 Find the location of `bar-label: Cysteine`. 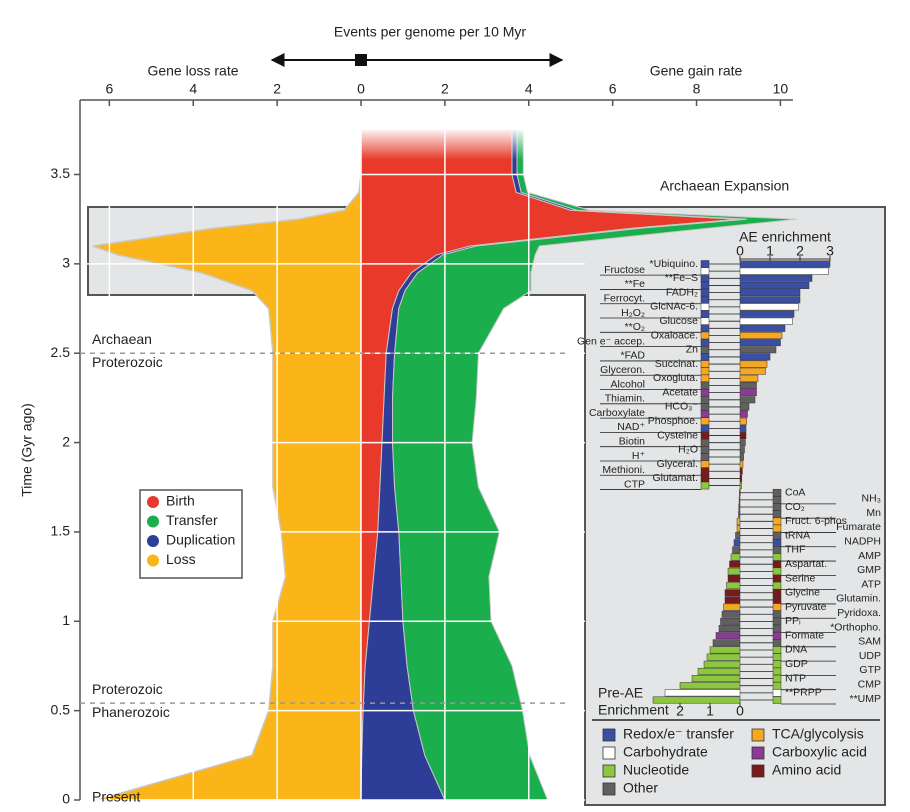

bar-label: Cysteine is located at coordinates (677, 435).